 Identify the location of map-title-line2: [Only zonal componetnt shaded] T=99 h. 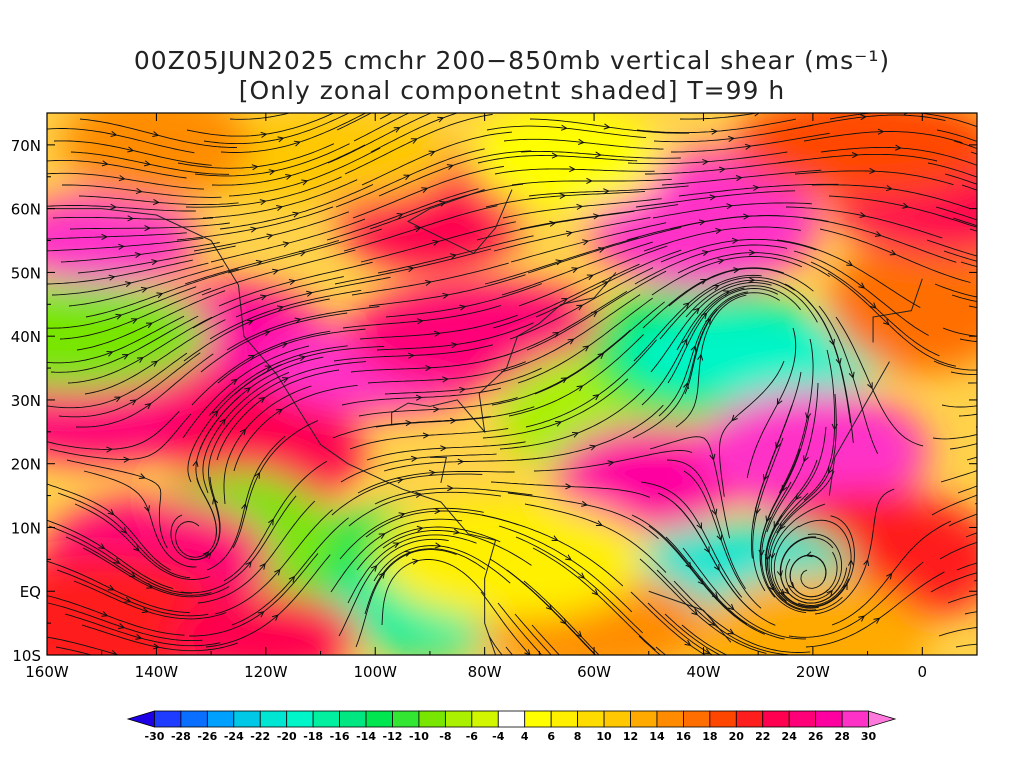
(512, 90).